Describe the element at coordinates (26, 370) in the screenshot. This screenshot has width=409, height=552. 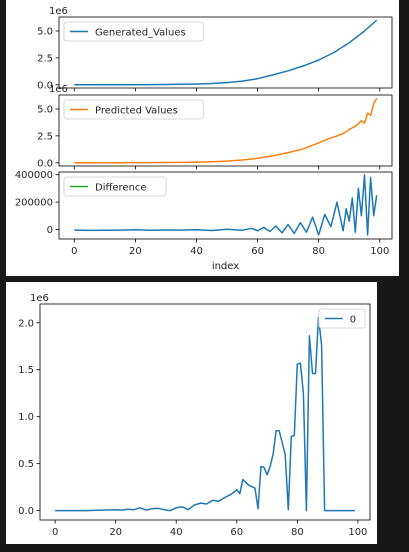
I see `y-tick-label: 1.5` at that location.